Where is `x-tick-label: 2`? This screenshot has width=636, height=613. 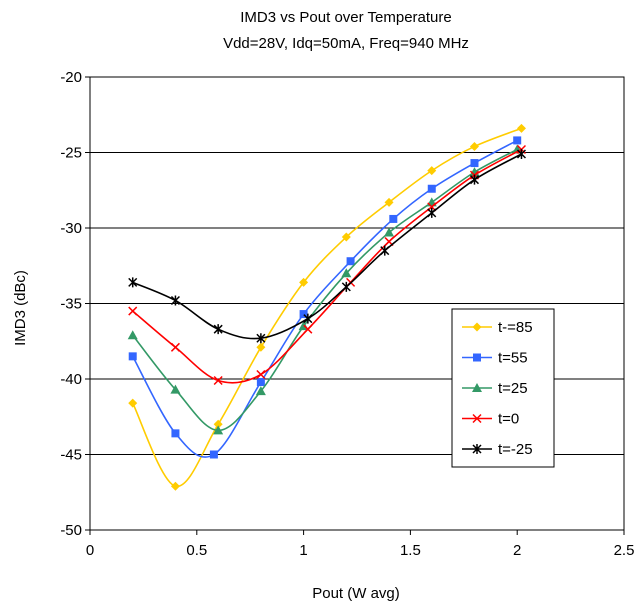 x-tick-label: 2 is located at coordinates (517, 550).